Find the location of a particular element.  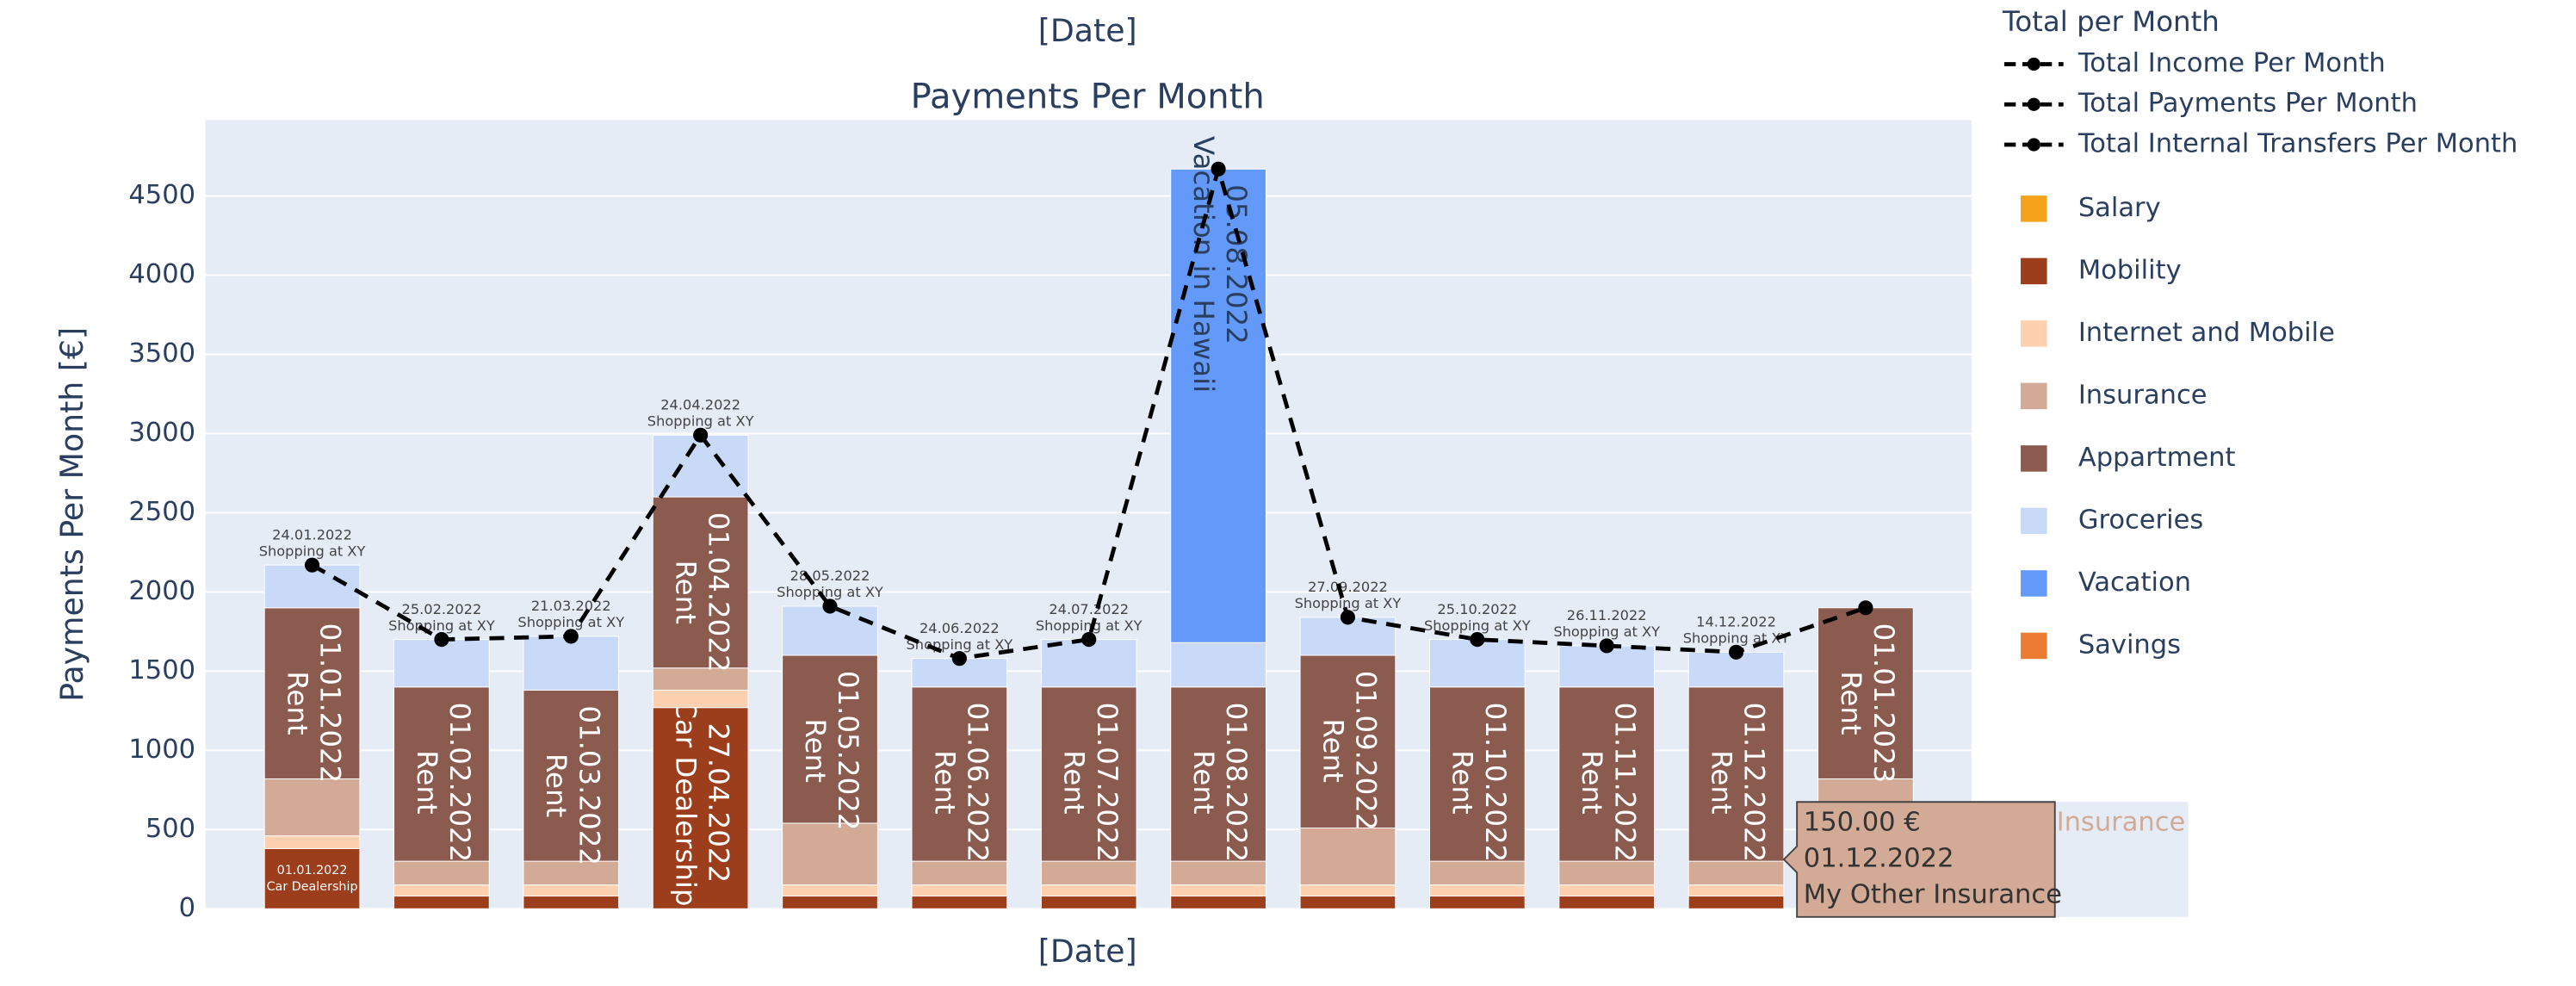

legend-label: Insurance is located at coordinates (2143, 395).